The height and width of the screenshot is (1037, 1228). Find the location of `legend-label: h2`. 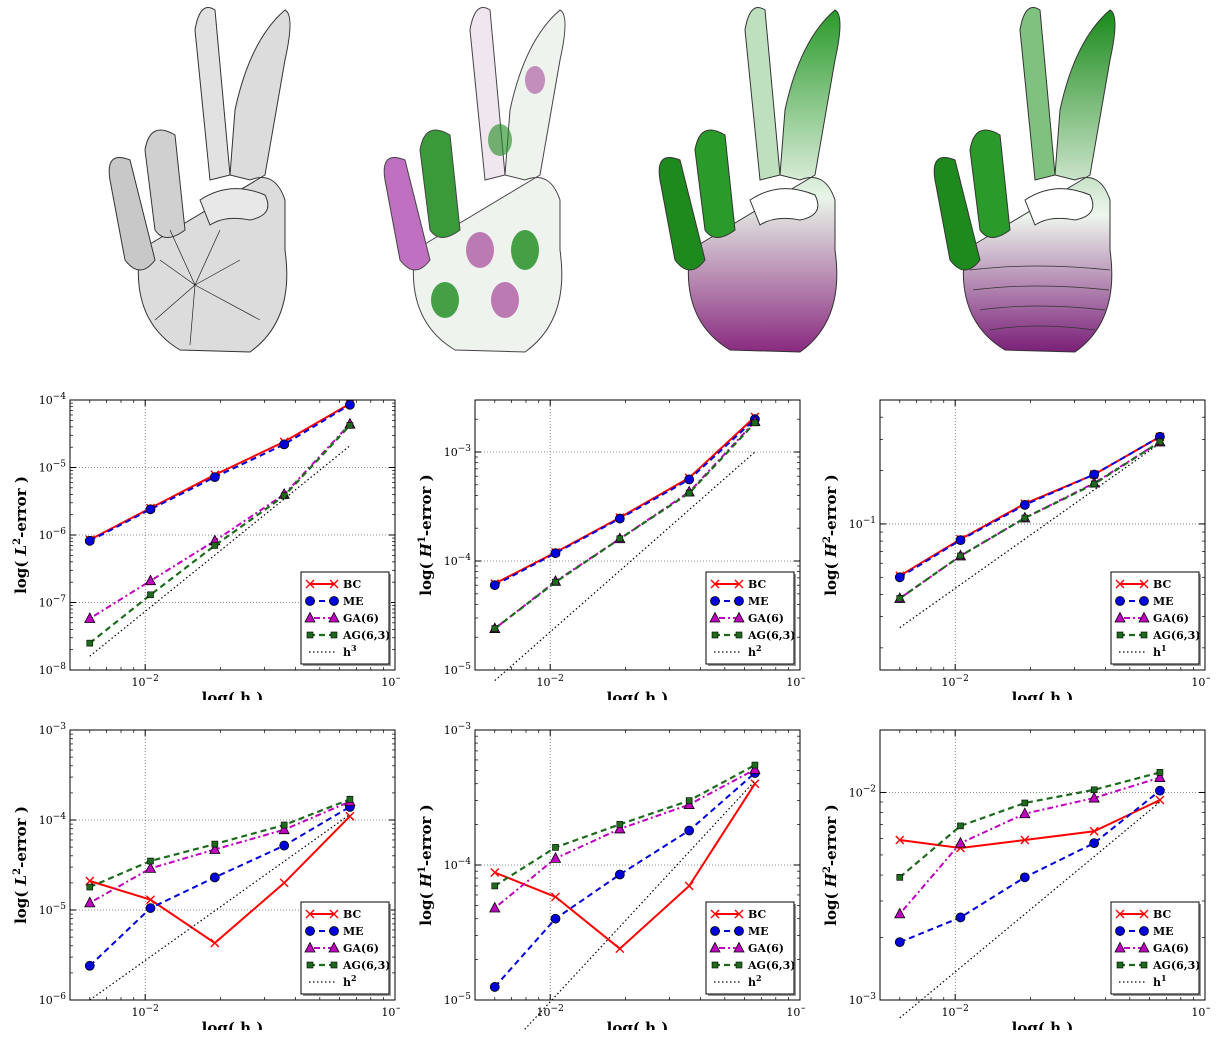

legend-label: h2 is located at coordinates (350, 981).